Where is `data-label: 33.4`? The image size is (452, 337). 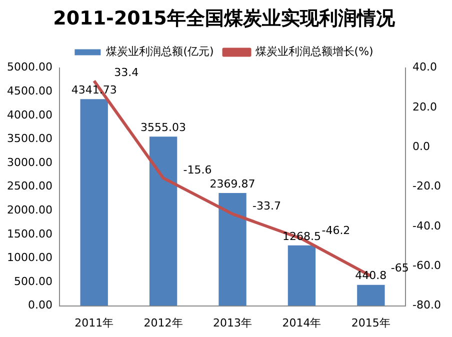 data-label: 33.4 is located at coordinates (126, 73).